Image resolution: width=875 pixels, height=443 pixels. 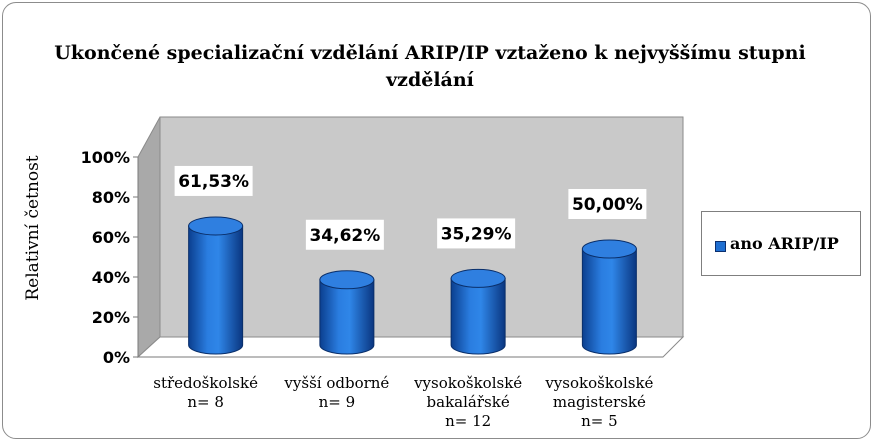 What do you see at coordinates (720, 246) in the screenshot?
I see `legend-key-swatch` at bounding box center [720, 246].